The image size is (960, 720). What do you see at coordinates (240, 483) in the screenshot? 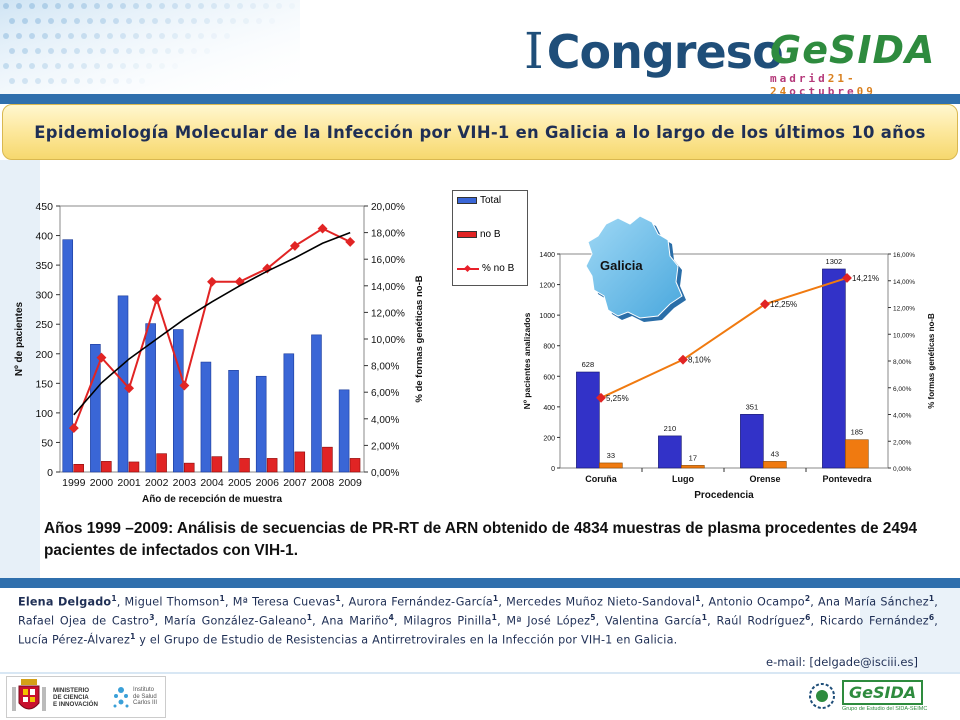
I see `x-tick-label: 2005` at bounding box center [240, 483].